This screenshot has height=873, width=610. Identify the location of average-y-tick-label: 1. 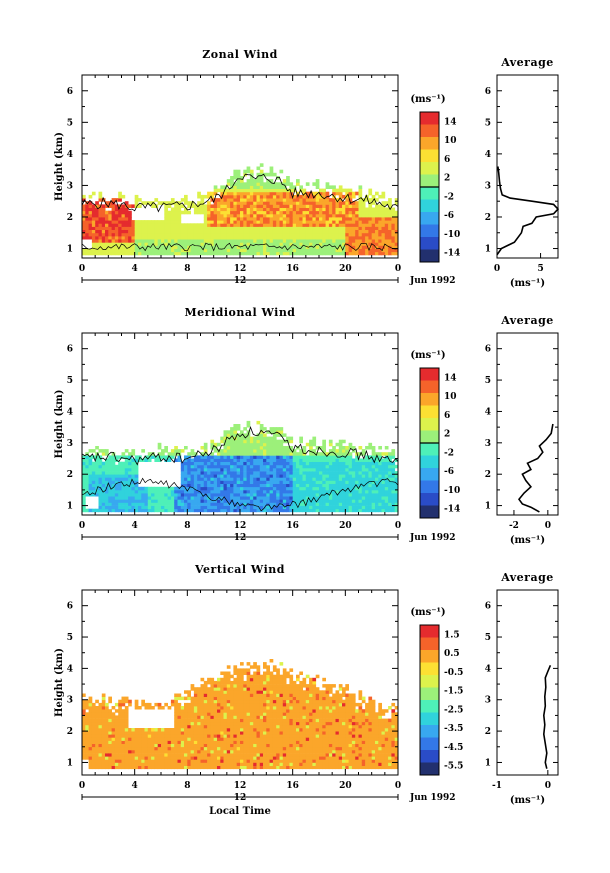
(488, 250).